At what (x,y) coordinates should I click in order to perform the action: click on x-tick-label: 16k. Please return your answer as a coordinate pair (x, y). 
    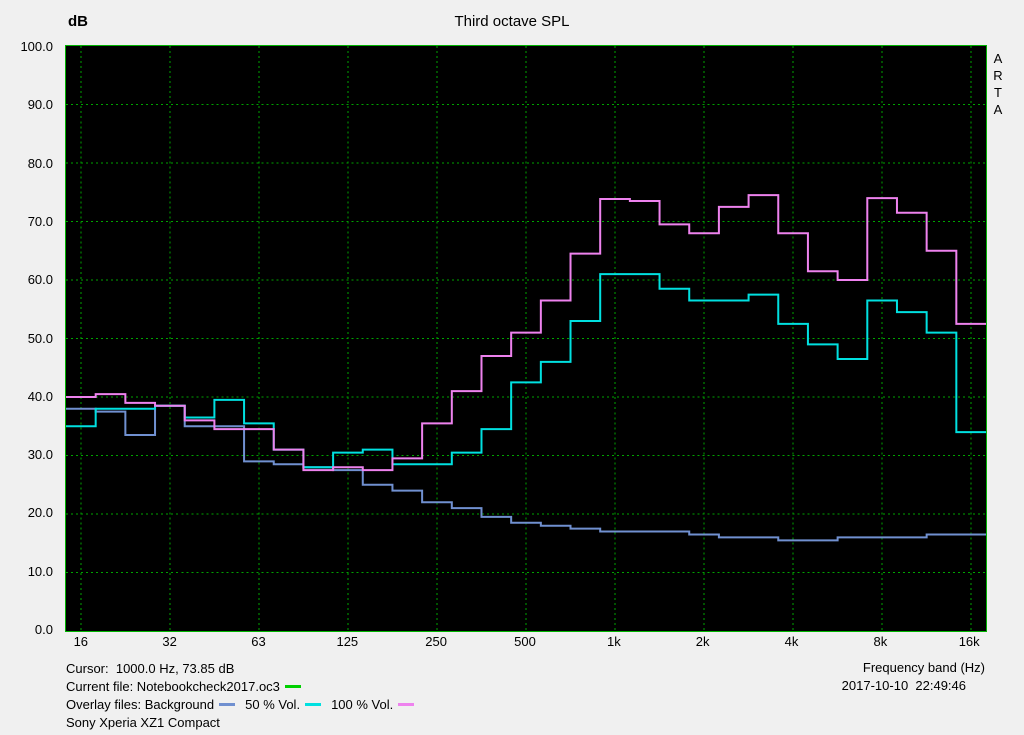
    Looking at the image, I should click on (969, 641).